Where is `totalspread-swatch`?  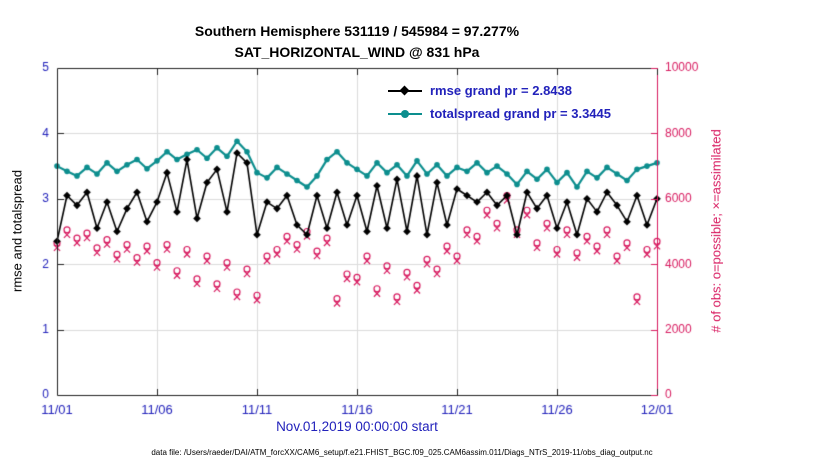
totalspread-swatch is located at coordinates (405, 114).